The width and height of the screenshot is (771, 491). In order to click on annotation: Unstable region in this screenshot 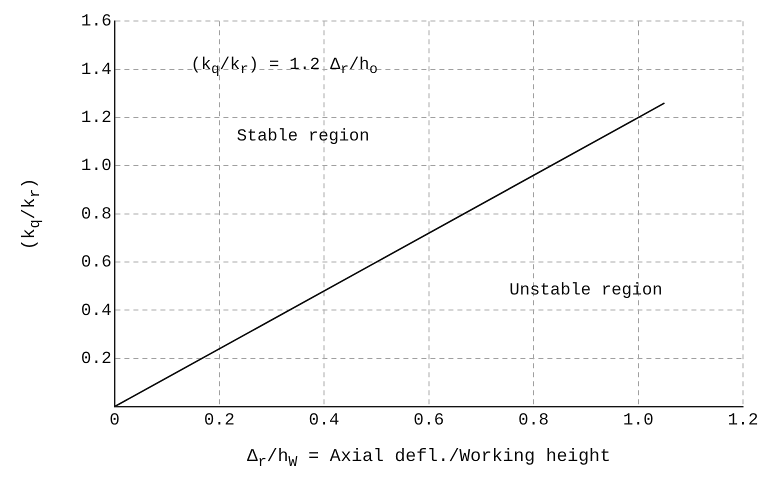, I will do `click(585, 290)`.